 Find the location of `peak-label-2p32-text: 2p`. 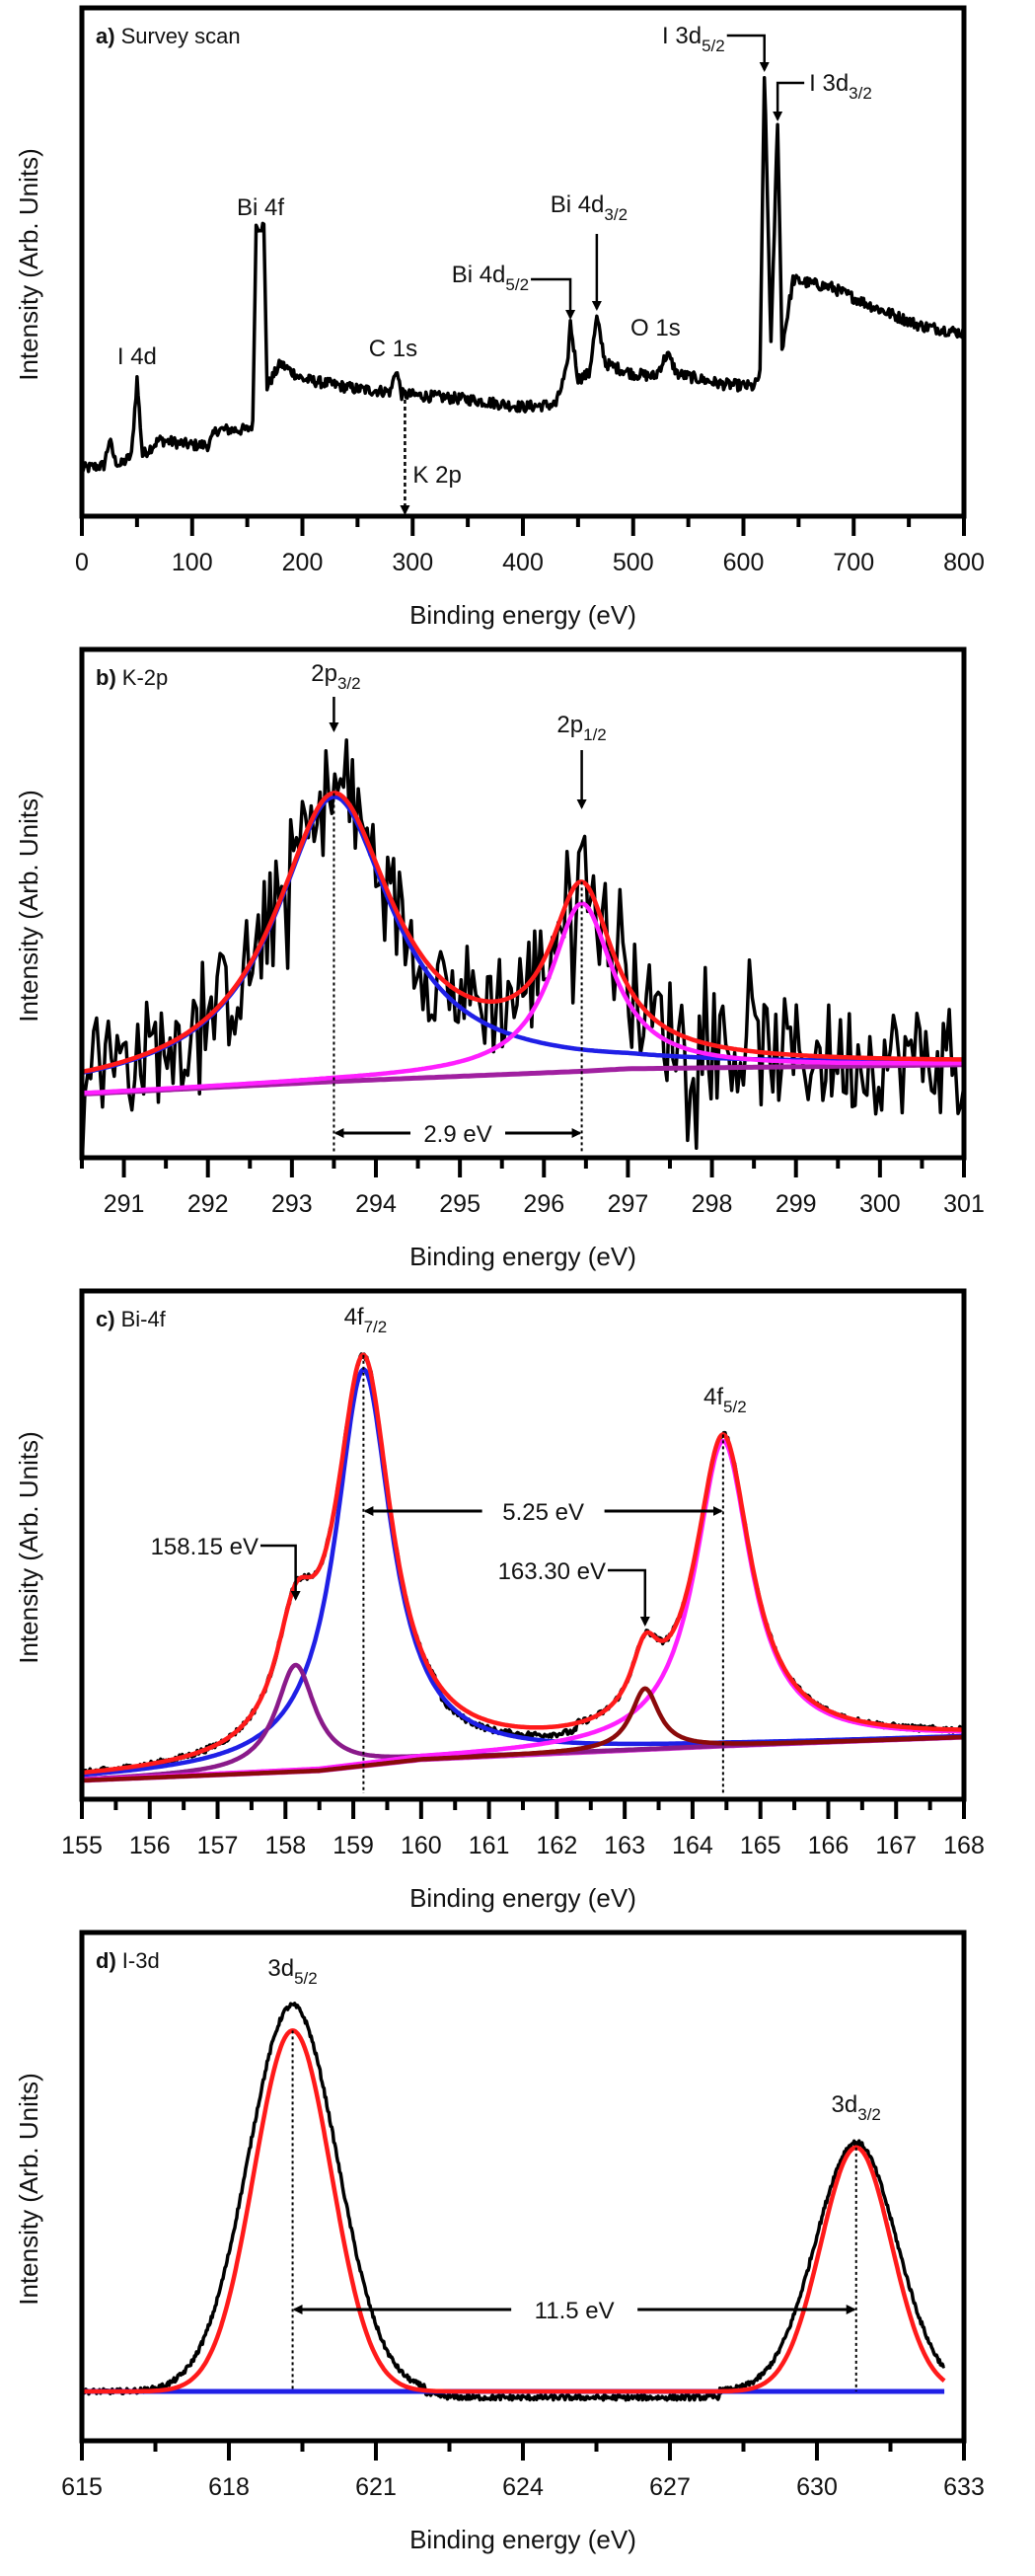

peak-label-2p32-text: 2p is located at coordinates (324, 673).